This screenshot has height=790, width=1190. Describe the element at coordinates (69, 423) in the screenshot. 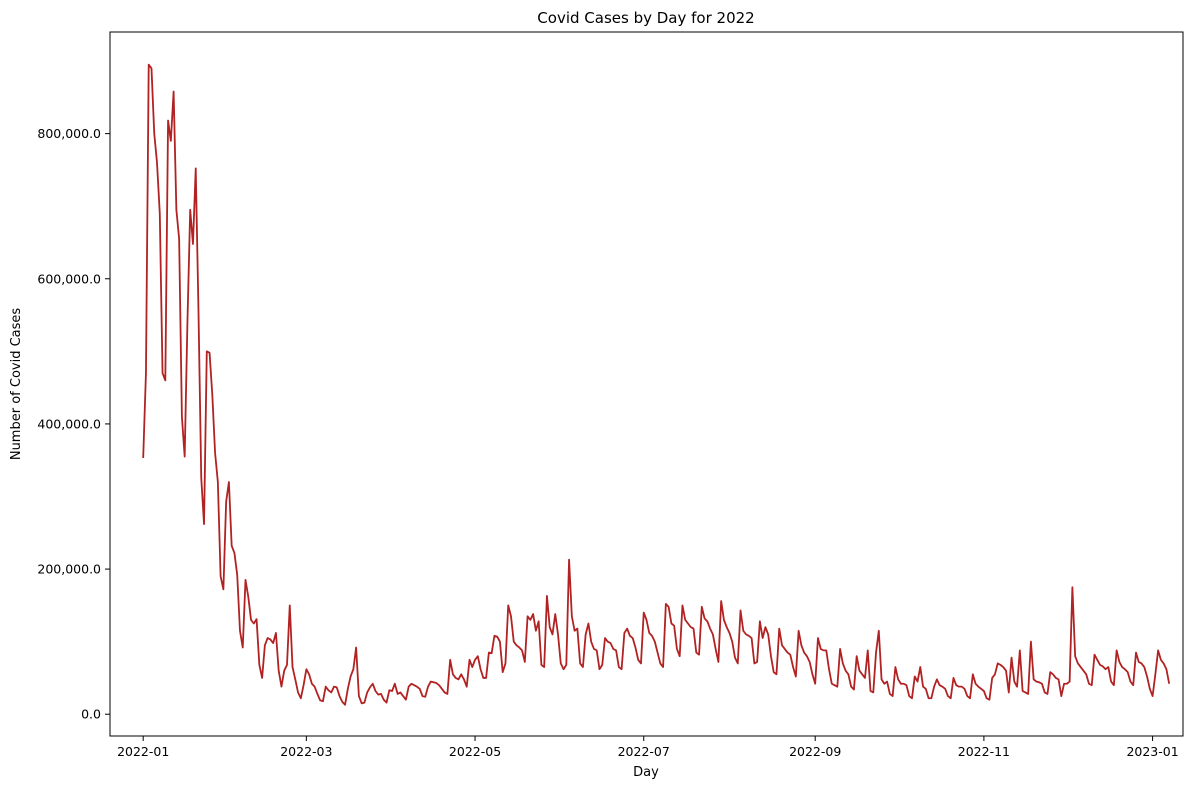

I see `y-tick-label: 400,000.0` at that location.